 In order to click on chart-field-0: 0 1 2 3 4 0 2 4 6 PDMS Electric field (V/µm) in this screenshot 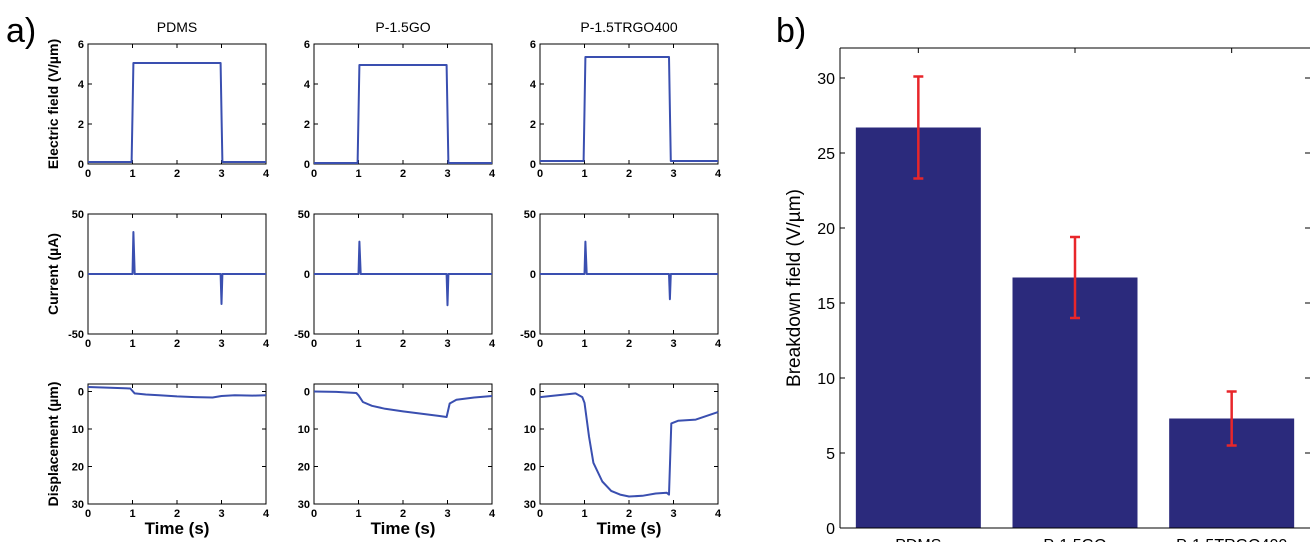, I will do `click(157, 99)`.